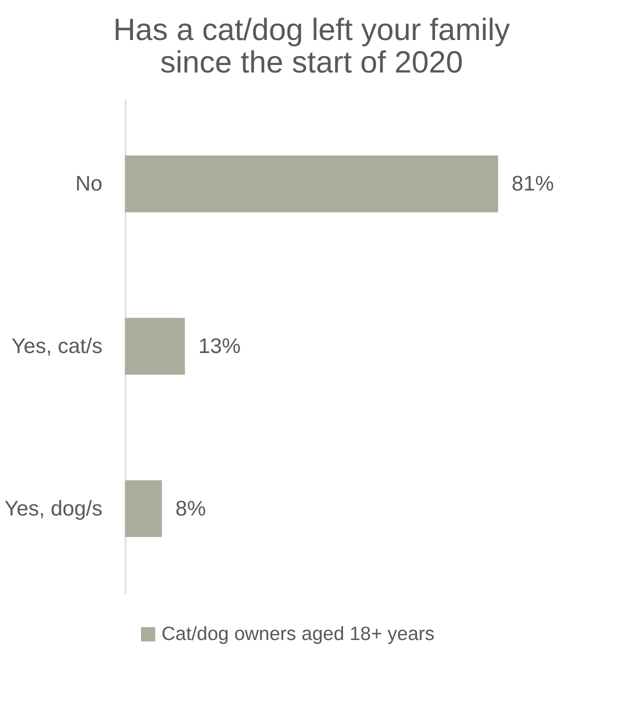 The height and width of the screenshot is (703, 627). Describe the element at coordinates (533, 184) in the screenshot. I see `data-label: 81%` at that location.